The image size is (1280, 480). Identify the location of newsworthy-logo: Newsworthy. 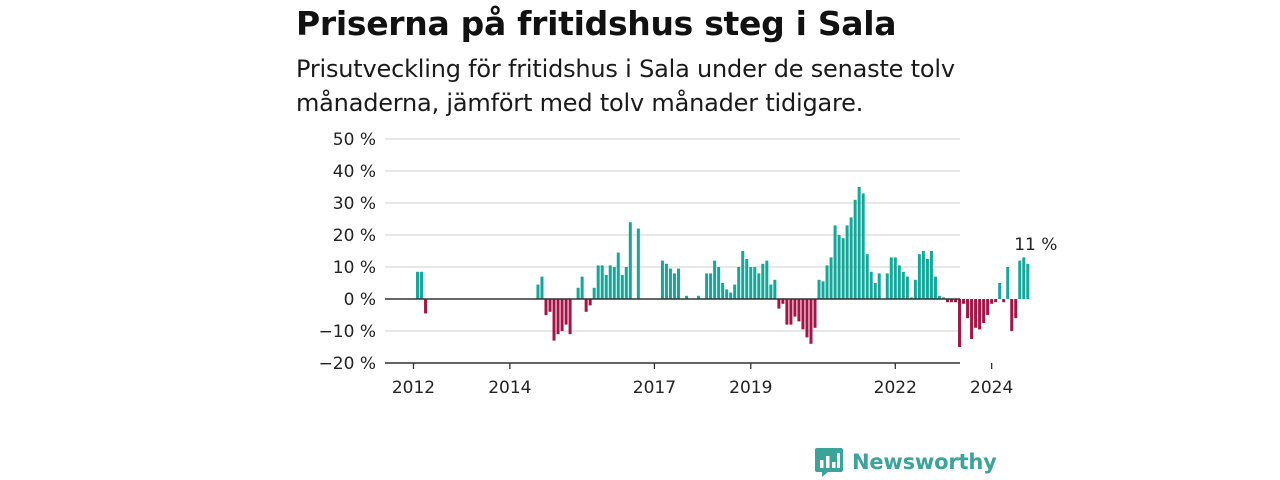
(905, 462).